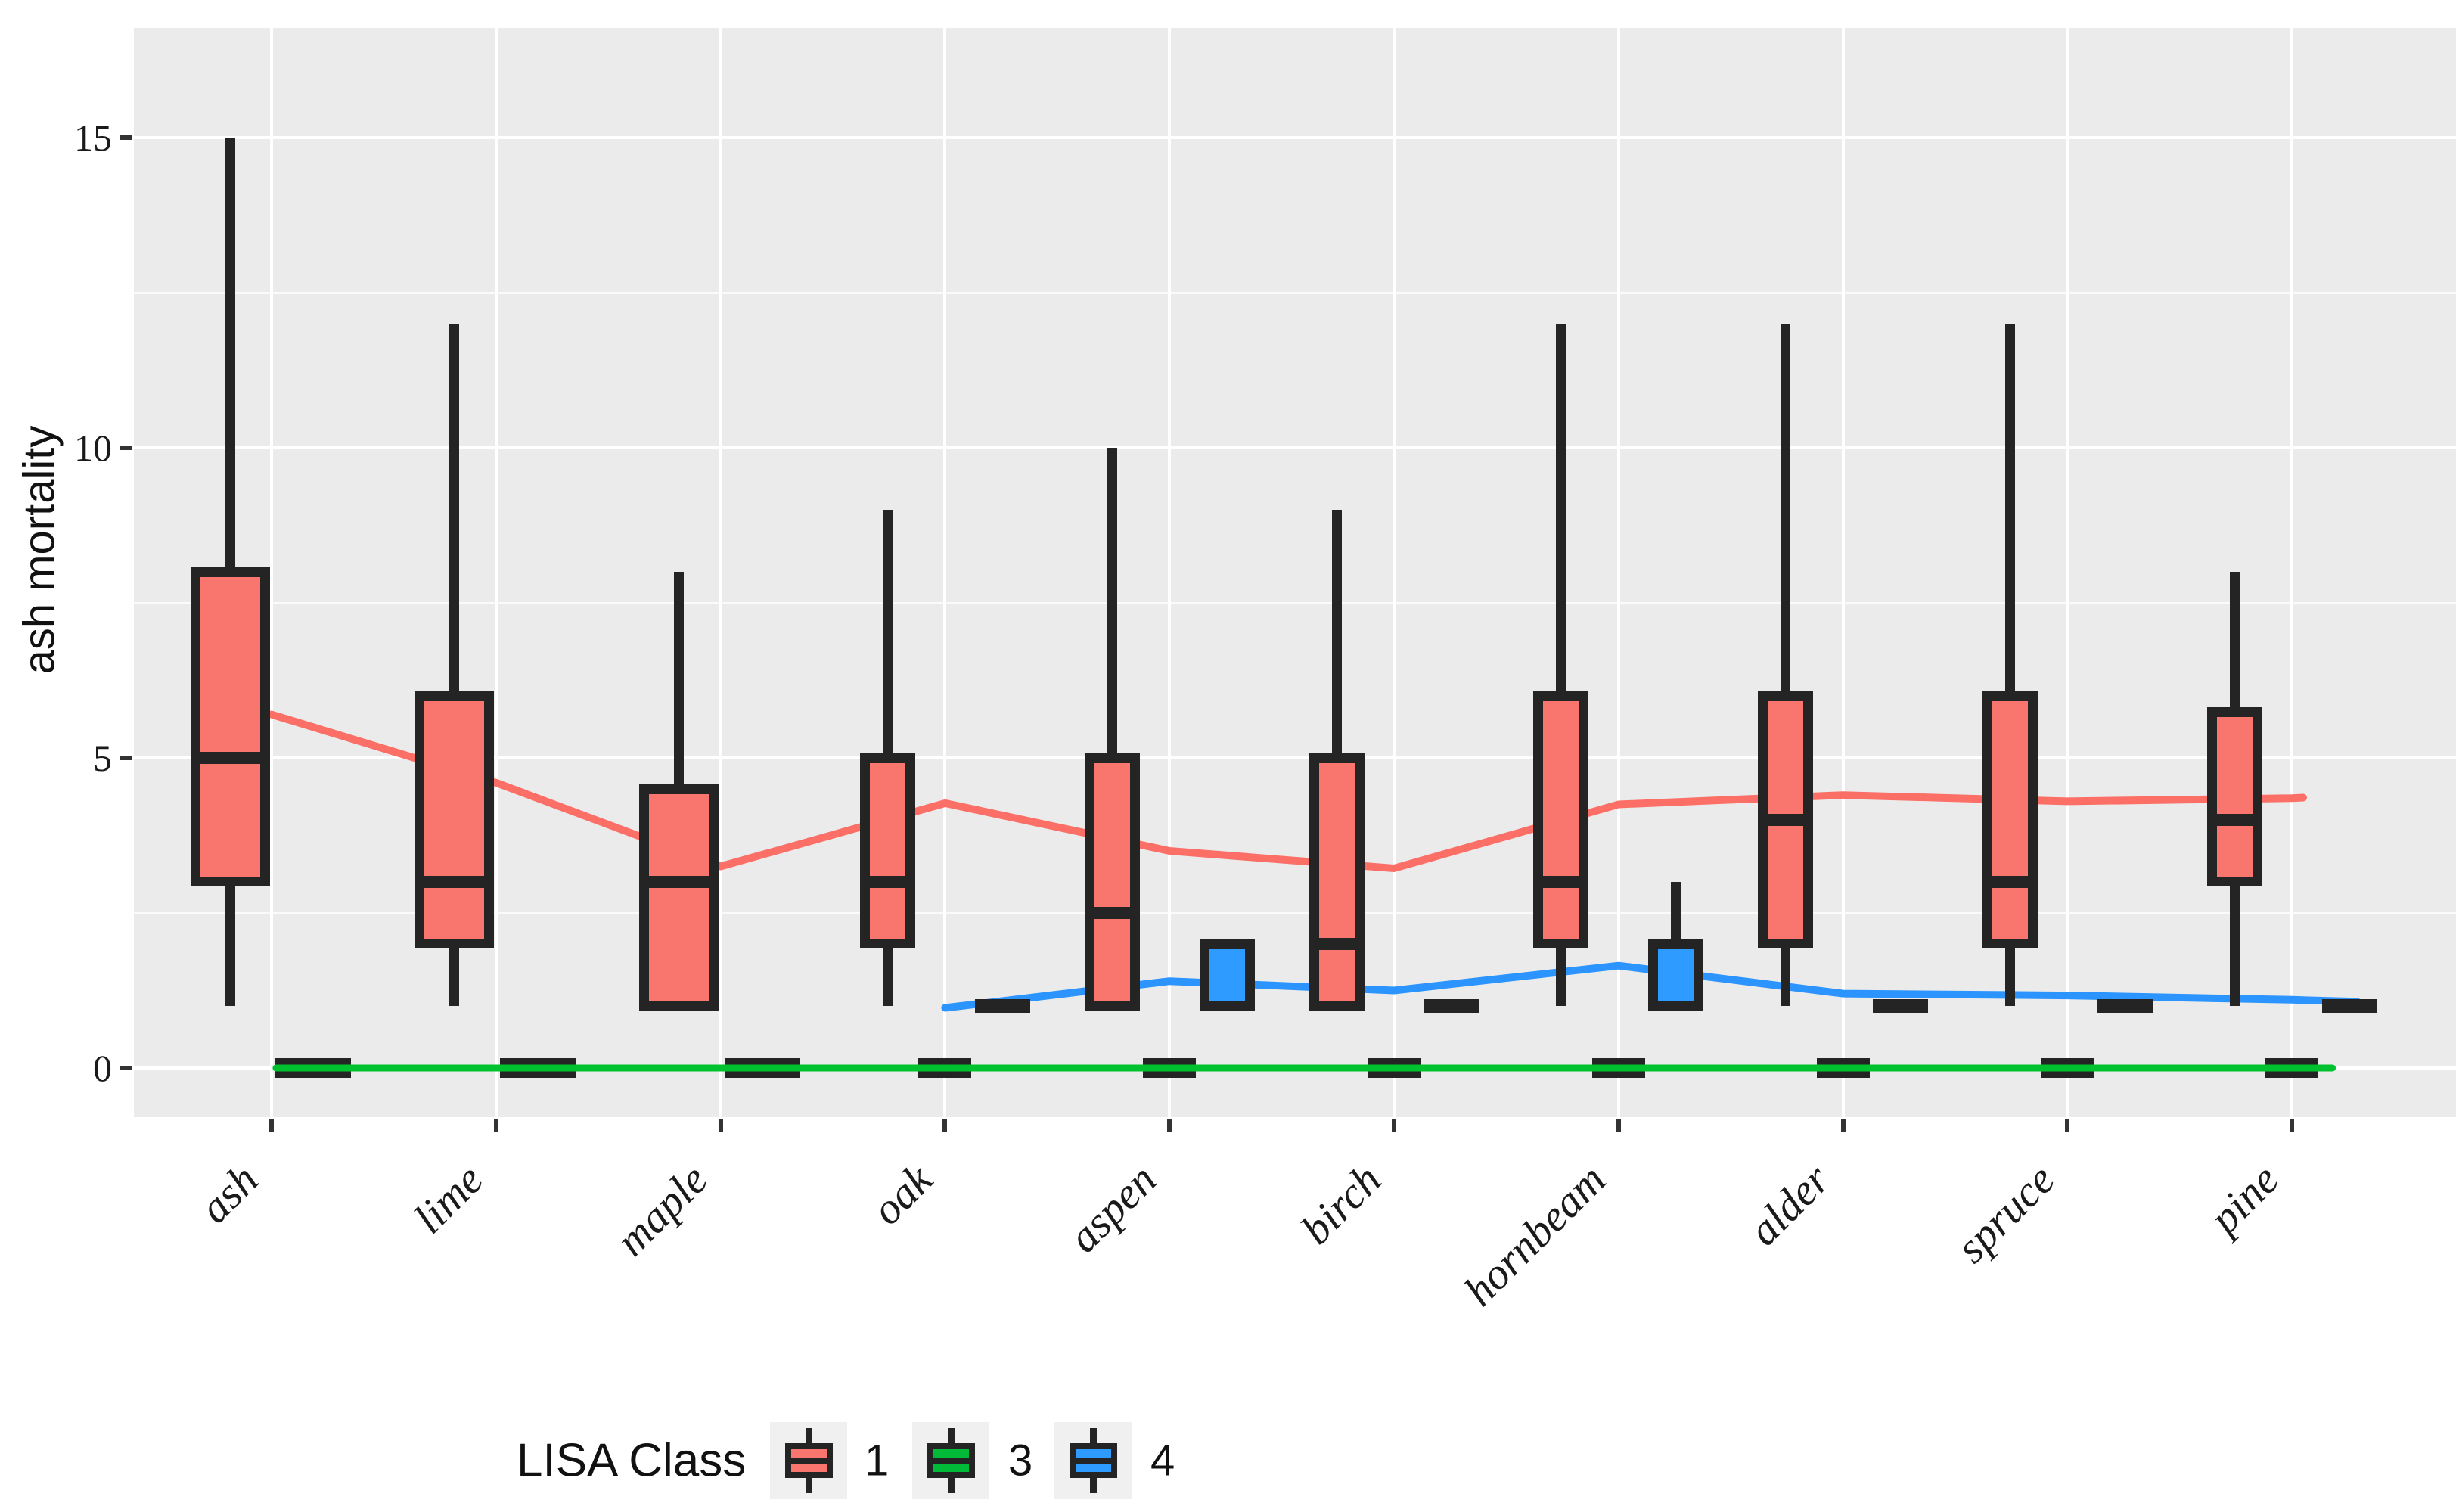  I want to click on y-tick-label-0: 0, so click(103, 1068).